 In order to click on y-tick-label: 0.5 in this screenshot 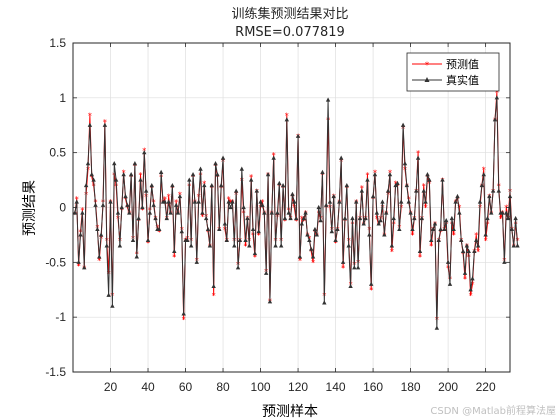, I will do `click(57, 153)`.